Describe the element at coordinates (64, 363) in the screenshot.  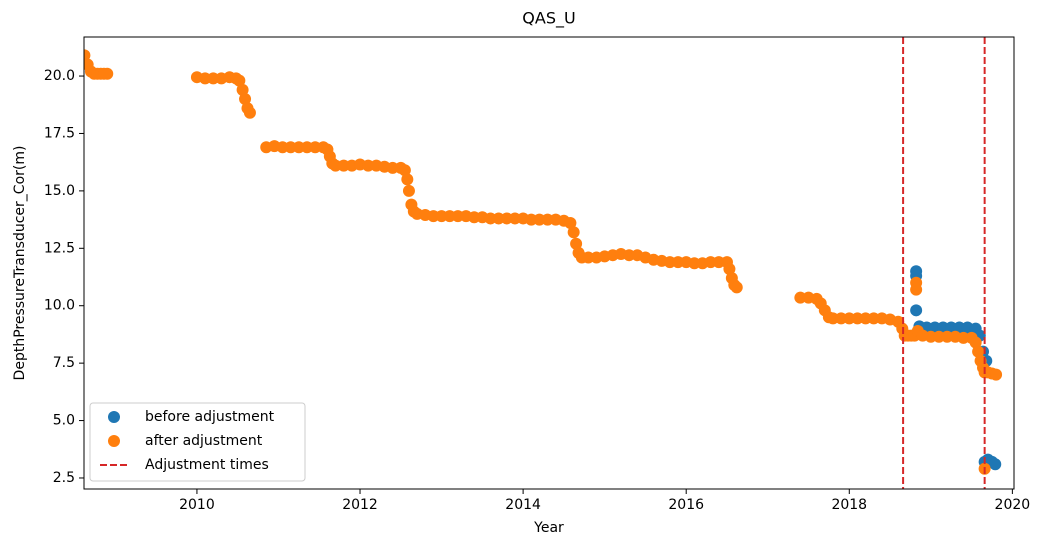
I see `y-tick-label: 7.5` at that location.